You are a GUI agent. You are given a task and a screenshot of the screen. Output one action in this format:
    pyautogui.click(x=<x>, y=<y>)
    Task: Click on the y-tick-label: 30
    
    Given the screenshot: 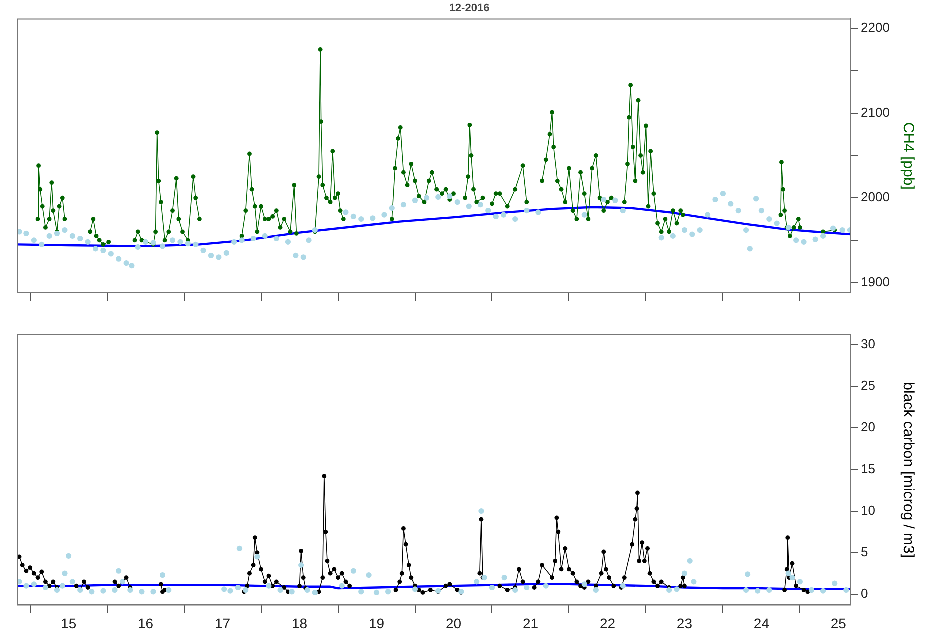 What is the action you would take?
    pyautogui.click(x=868, y=344)
    